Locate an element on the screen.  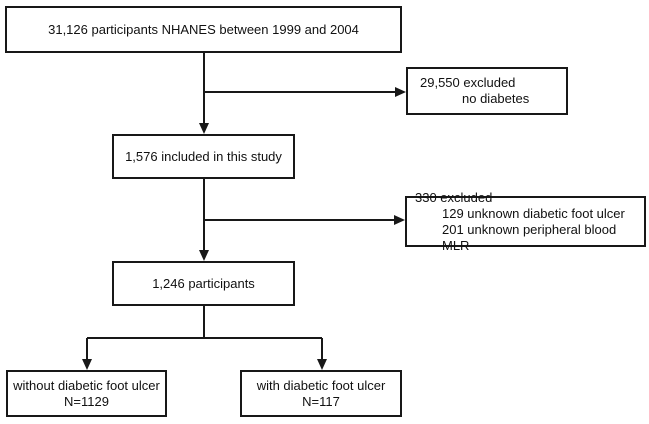
arrowhead-down-included is located at coordinates (204, 128).